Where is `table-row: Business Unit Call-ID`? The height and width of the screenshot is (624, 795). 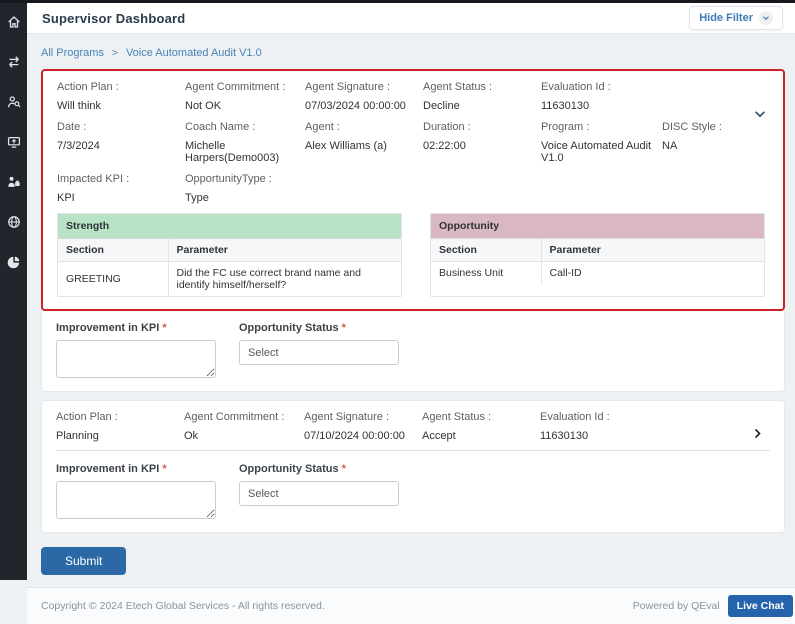
table-row: Business Unit Call-ID is located at coordinates (597, 272).